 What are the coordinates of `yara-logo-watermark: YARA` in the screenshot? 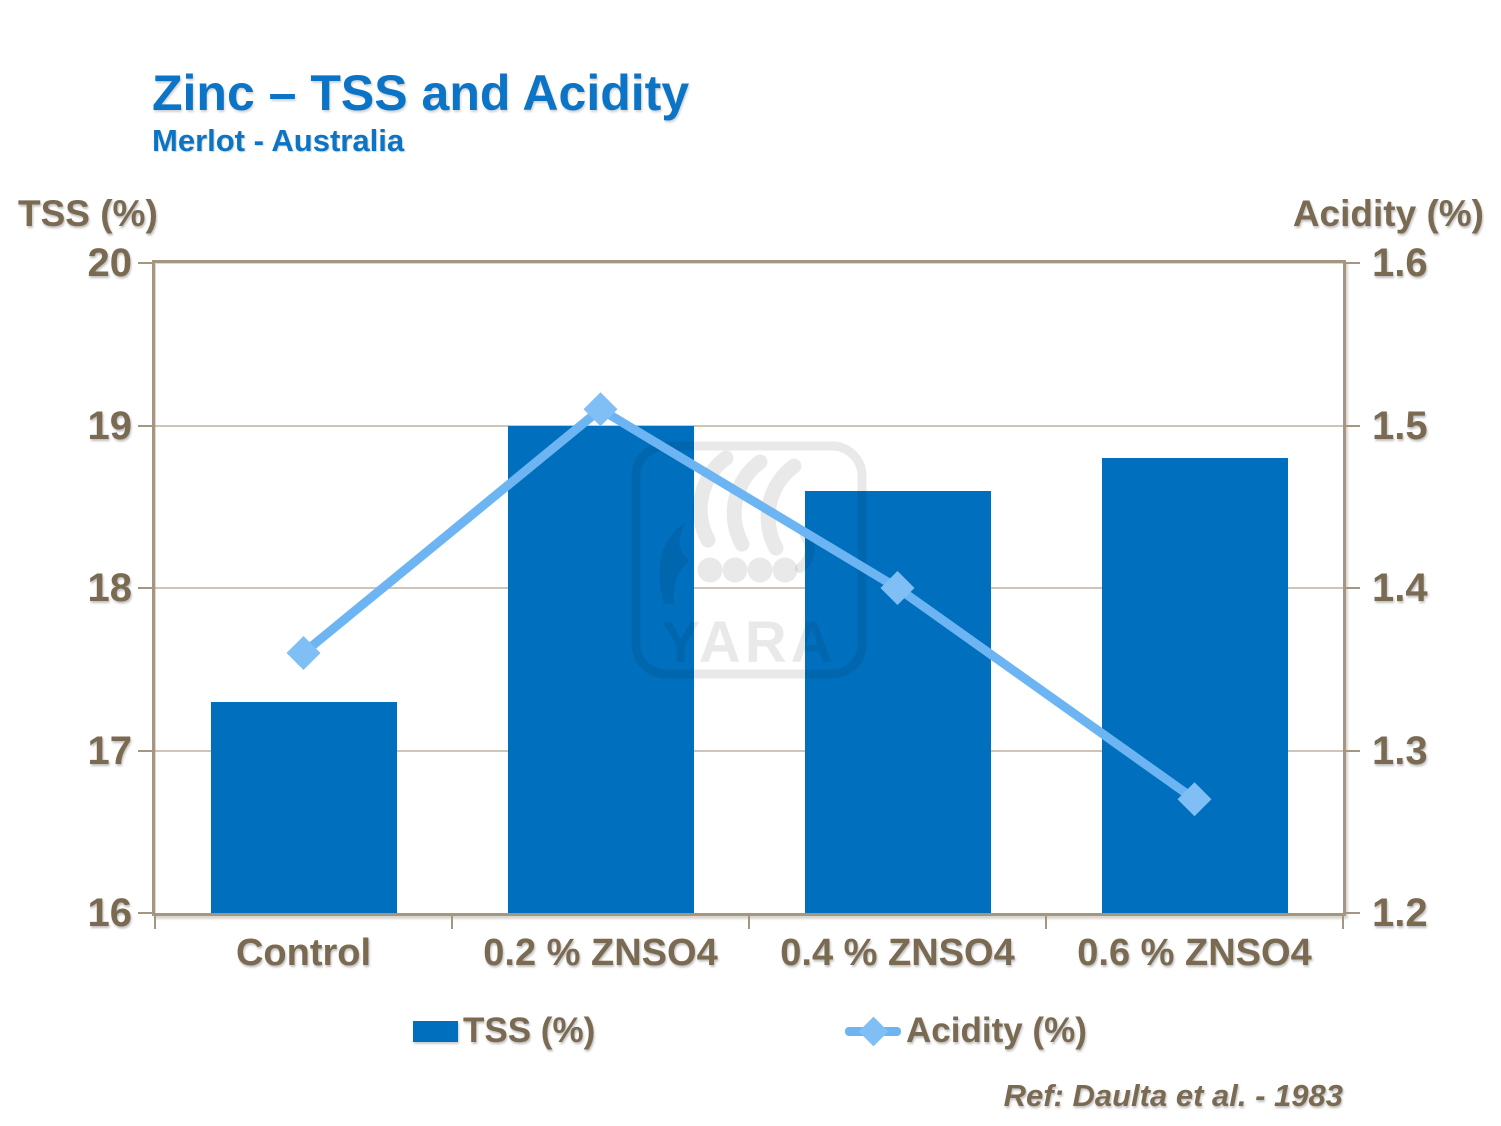 It's located at (749, 560).